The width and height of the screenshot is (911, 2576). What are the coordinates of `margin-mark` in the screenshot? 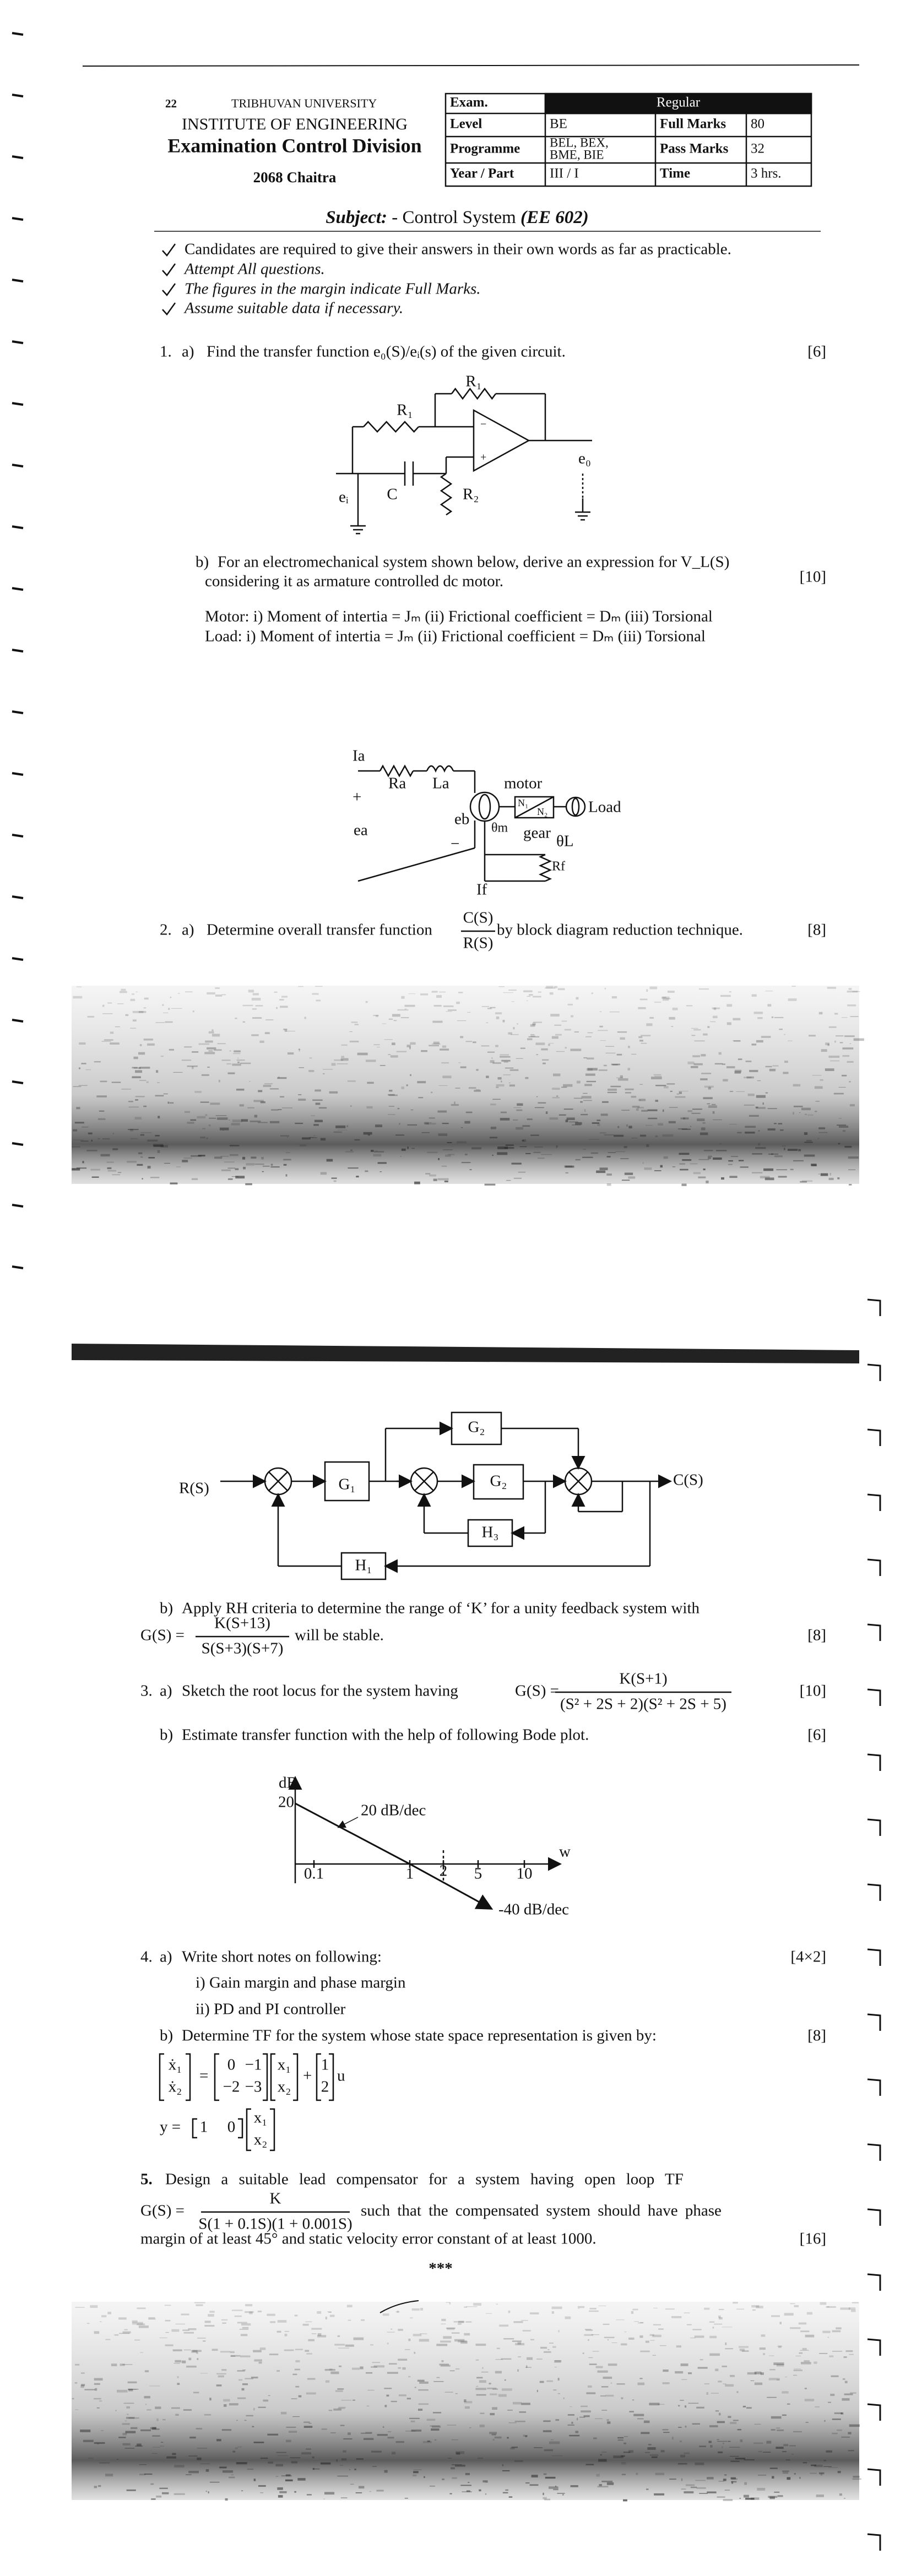 It's located at (18, 959).